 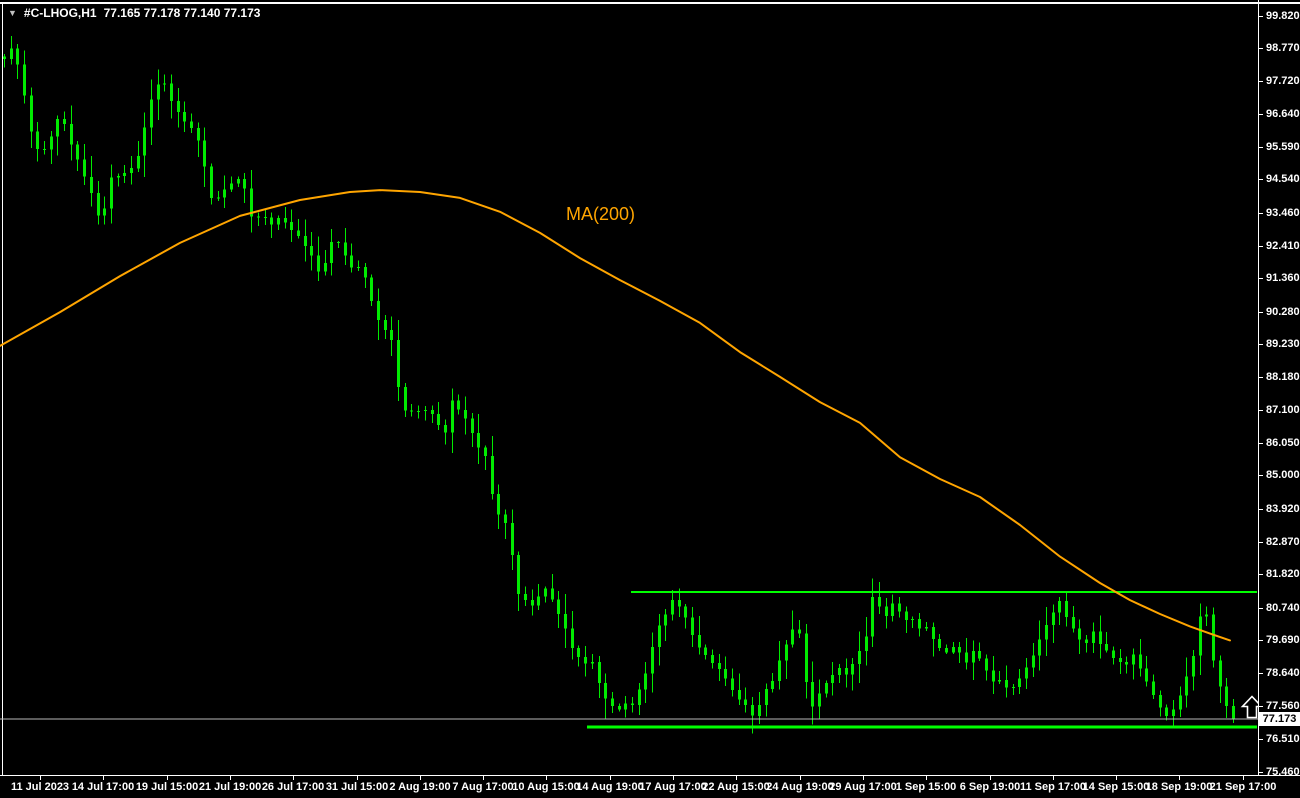 What do you see at coordinates (1283, 771) in the screenshot?
I see `price-axis-label: 75.460` at bounding box center [1283, 771].